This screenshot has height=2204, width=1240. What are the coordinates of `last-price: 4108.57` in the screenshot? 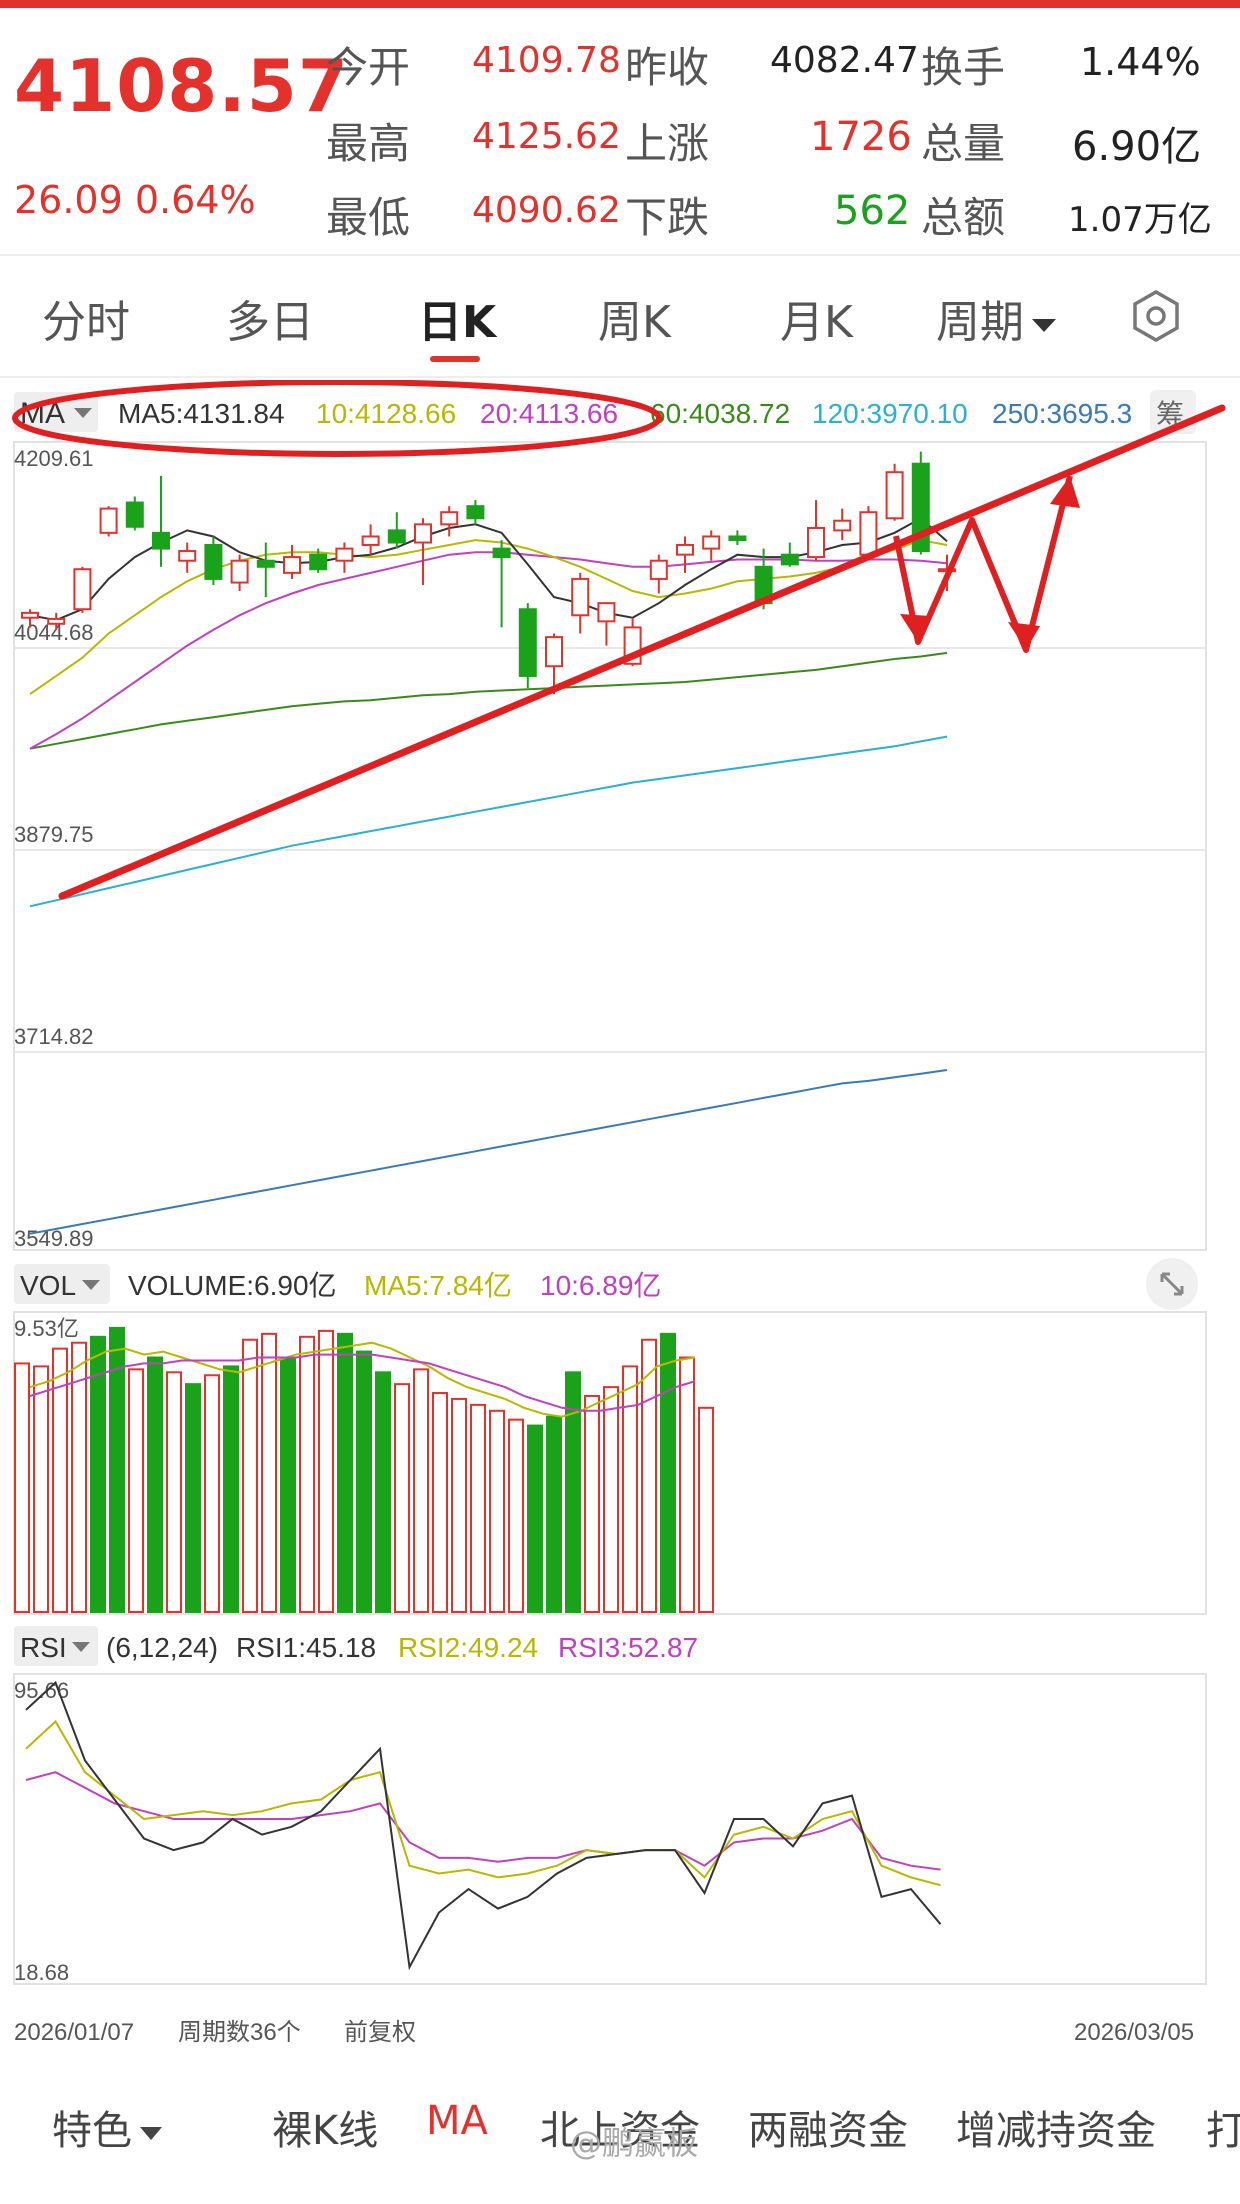 It's located at (181, 86).